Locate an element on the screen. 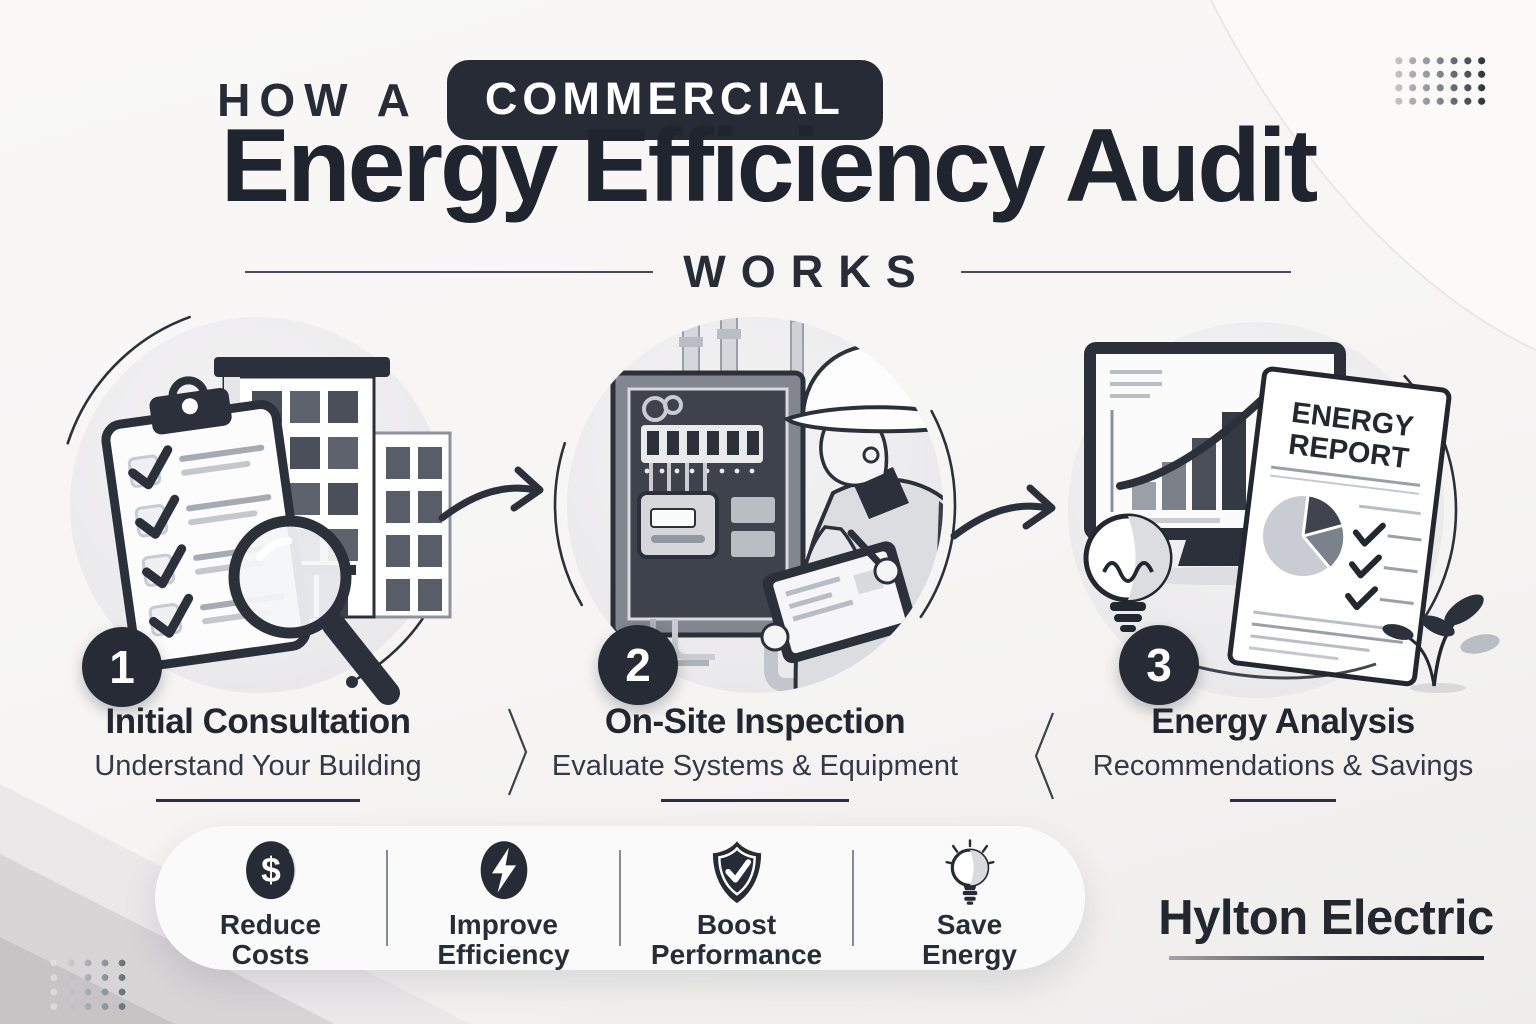 This screenshot has height=1024, width=1536. brand-block: Hylton Electric is located at coordinates (1326, 925).